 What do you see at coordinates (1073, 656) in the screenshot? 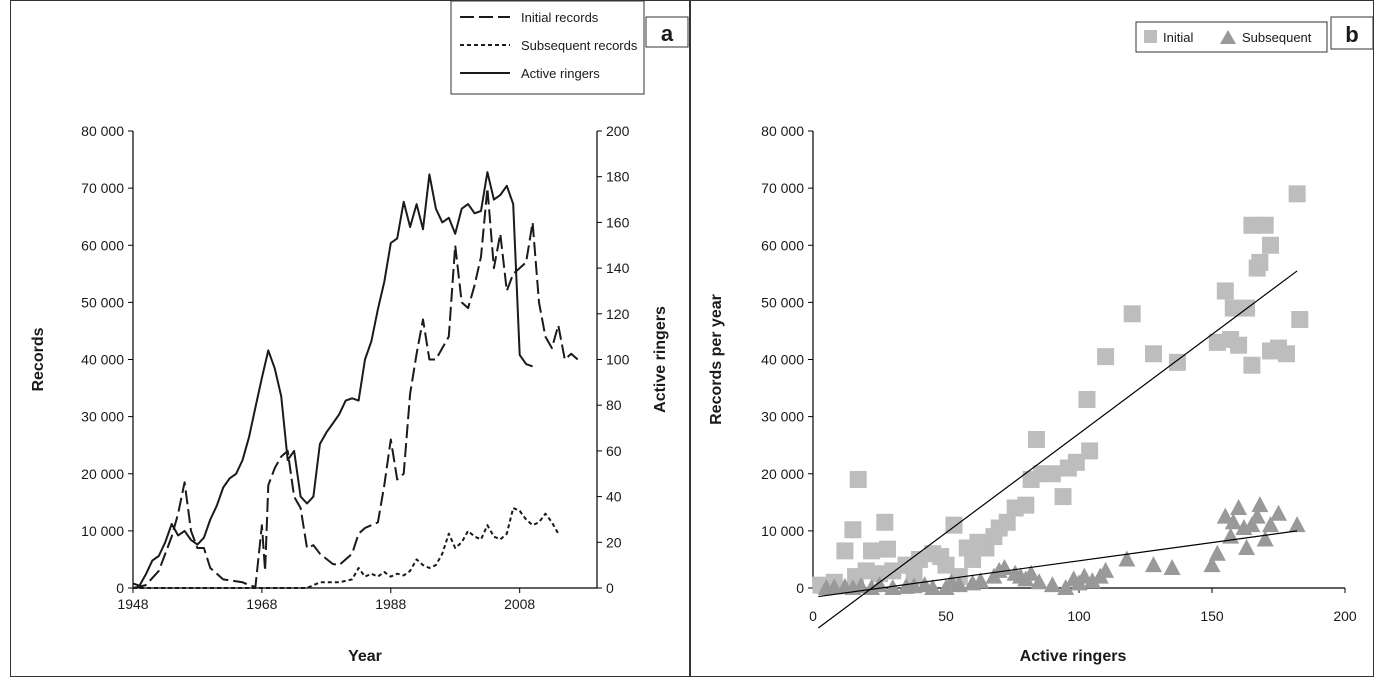
I see `x-axis-title: Active ringers` at bounding box center [1073, 656].